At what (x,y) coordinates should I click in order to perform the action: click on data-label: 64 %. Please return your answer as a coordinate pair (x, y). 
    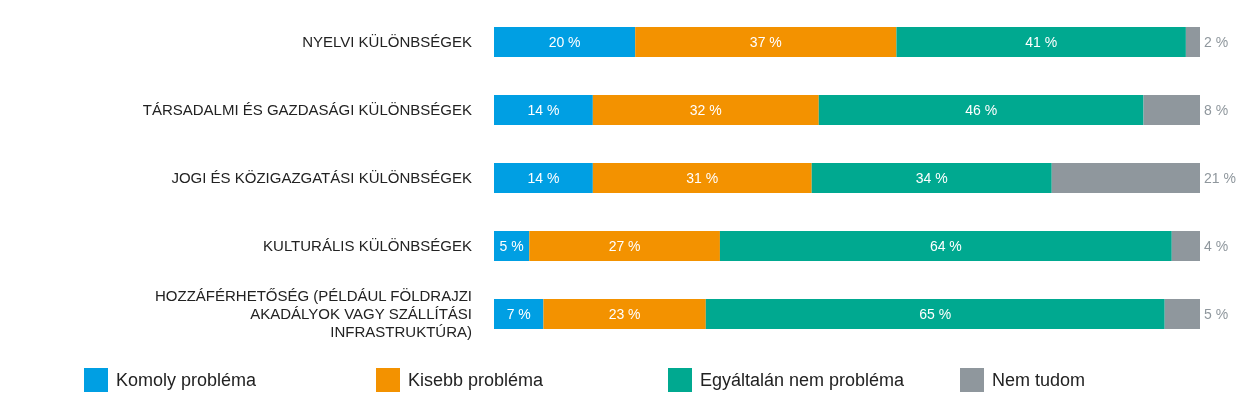
    Looking at the image, I should click on (945, 245).